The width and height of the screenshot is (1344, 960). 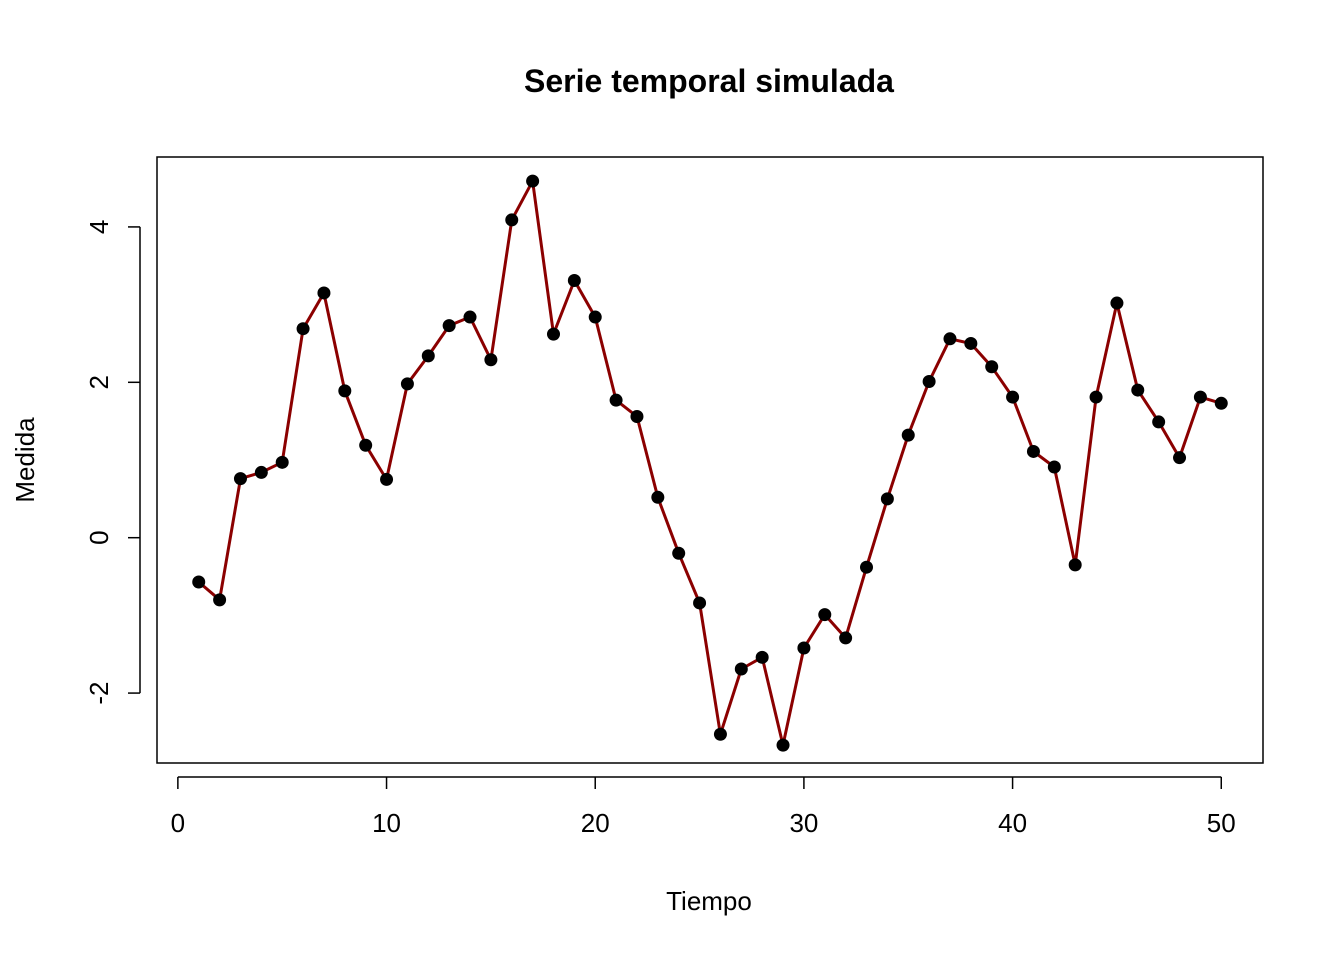 I want to click on x-tick-label: 10, so click(x=386, y=823).